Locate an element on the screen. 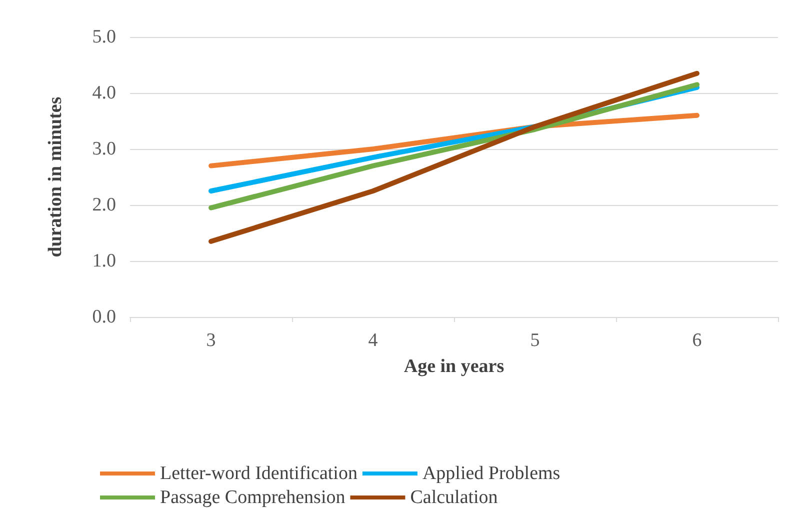  legend-label: Calculation is located at coordinates (454, 497).